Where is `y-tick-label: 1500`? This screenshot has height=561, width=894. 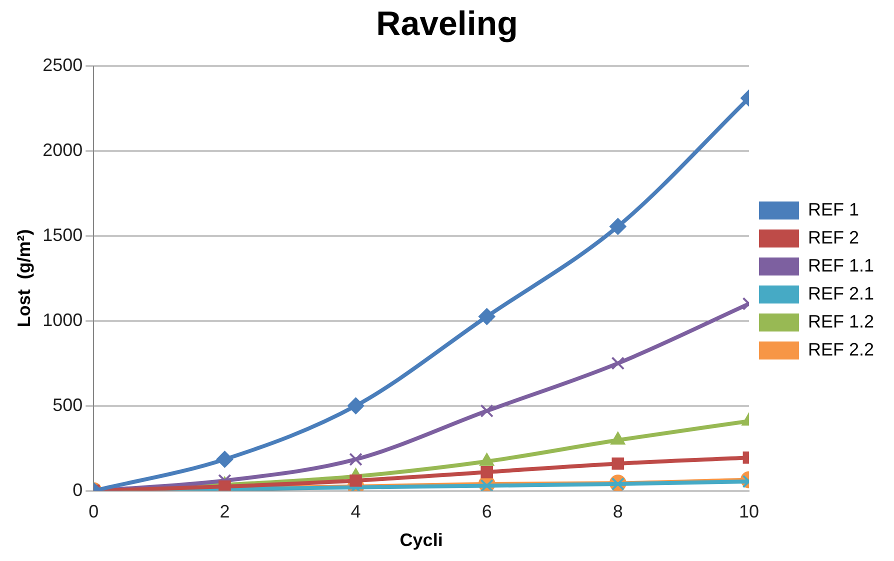
y-tick-label: 1500 is located at coordinates (62, 234).